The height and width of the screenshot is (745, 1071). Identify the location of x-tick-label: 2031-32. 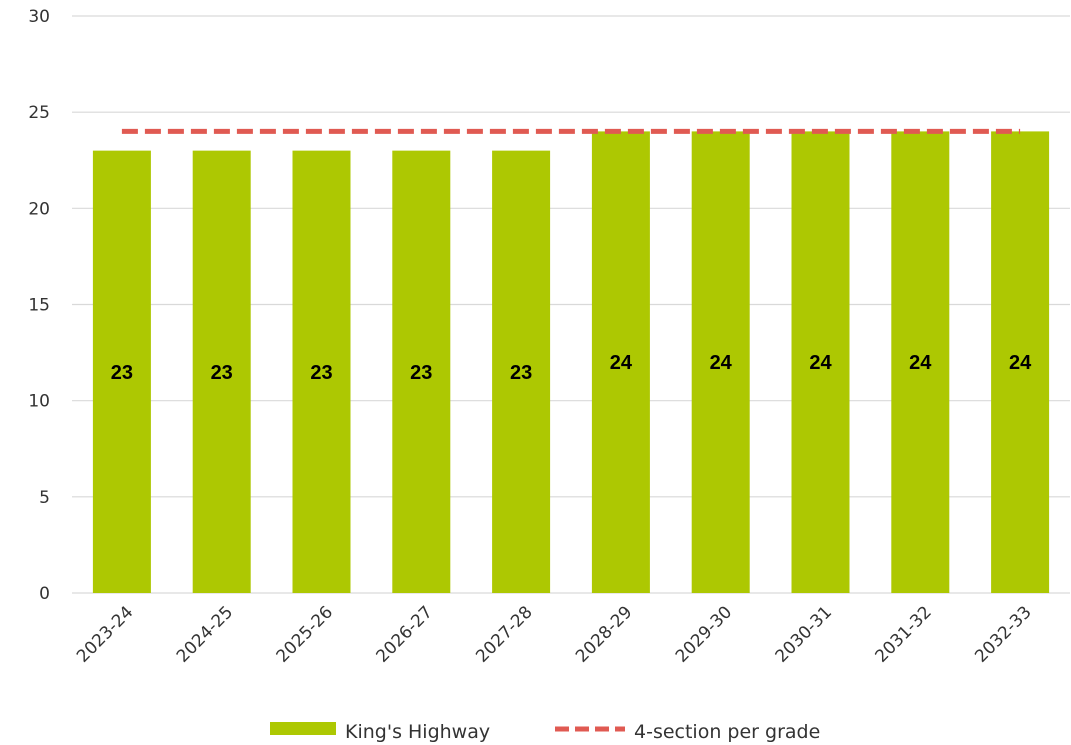
(903, 634).